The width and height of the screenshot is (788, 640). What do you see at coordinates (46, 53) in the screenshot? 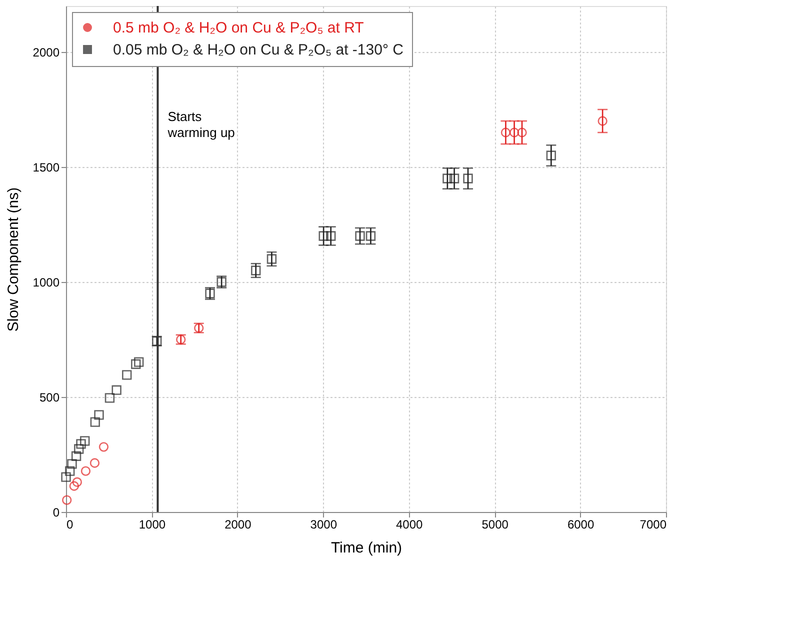
I see `y-tick-label: 2000` at bounding box center [46, 53].